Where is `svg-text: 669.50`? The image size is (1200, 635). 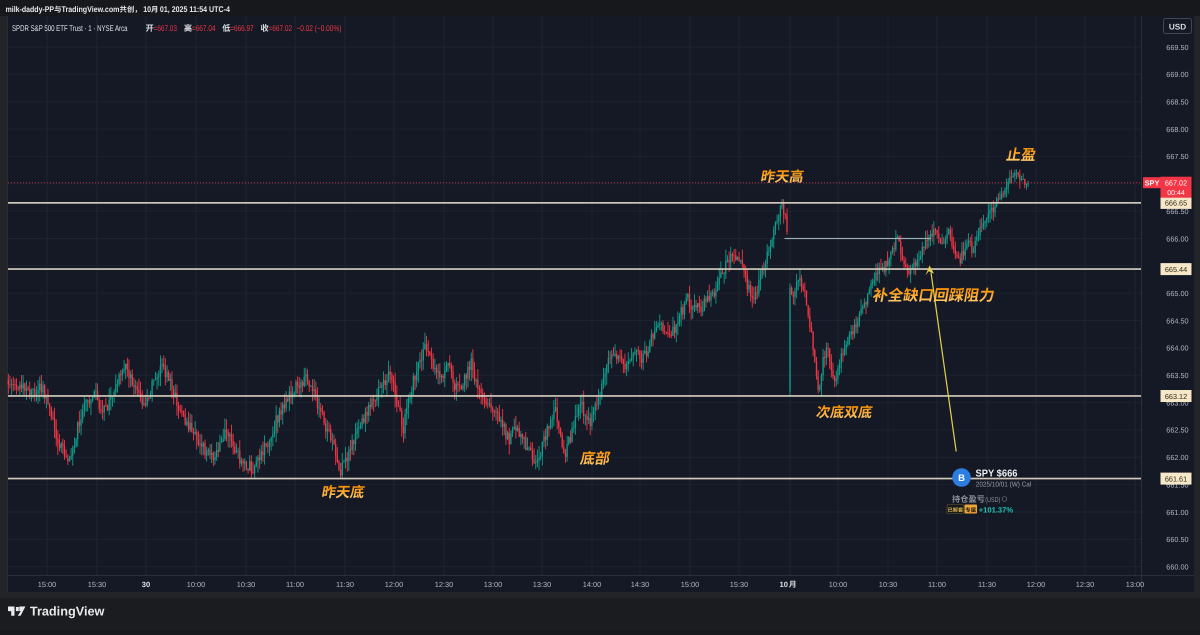 svg-text: 669.50 is located at coordinates (1177, 47).